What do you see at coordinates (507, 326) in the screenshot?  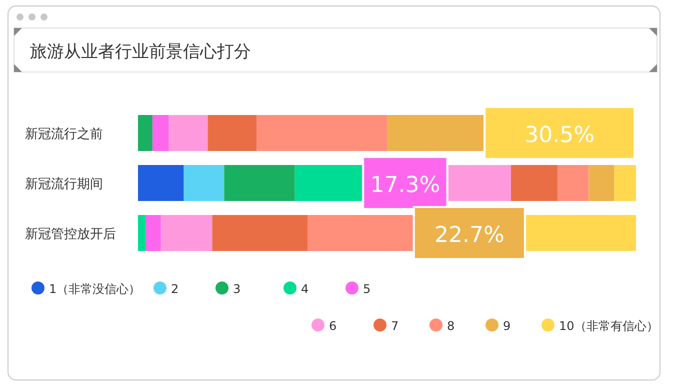 I see `legend-label: 9` at bounding box center [507, 326].